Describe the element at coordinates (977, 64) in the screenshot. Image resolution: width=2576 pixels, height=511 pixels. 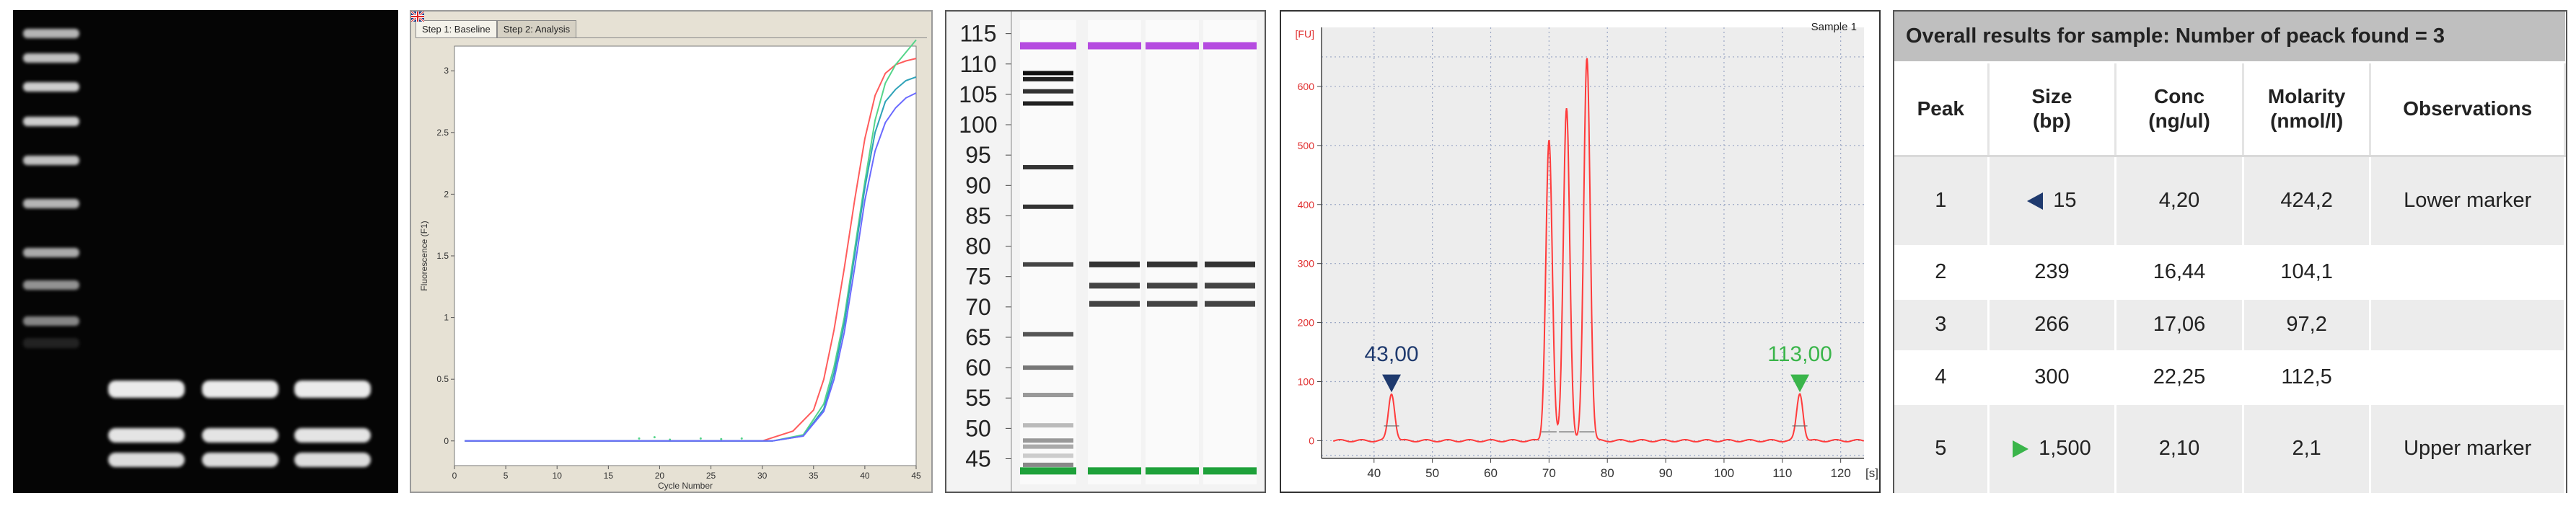
I see `size-axis-label: 110` at that location.